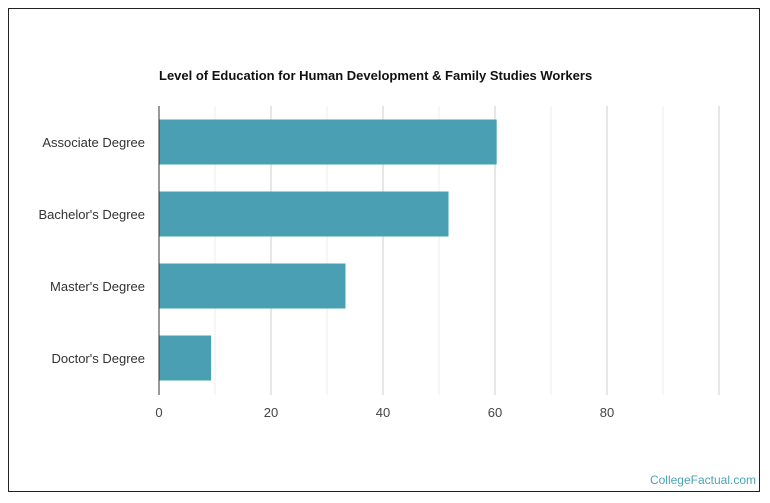  Describe the element at coordinates (702, 480) in the screenshot. I see `collegefactual-watermark: CollegeFactual.com` at that location.